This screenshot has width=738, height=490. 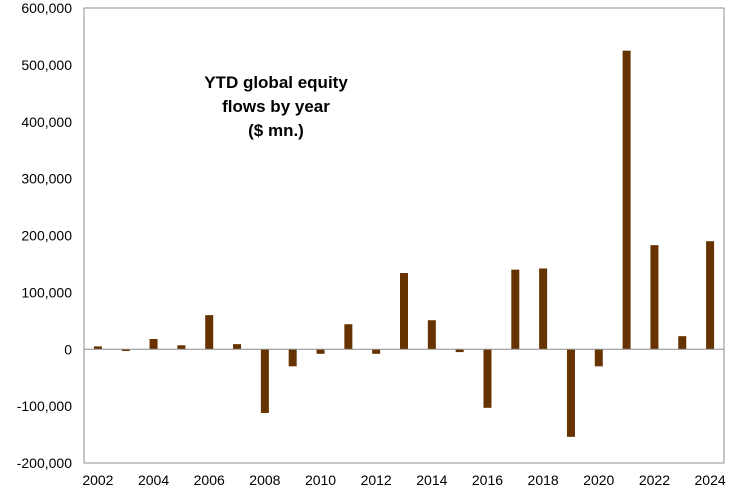 What do you see at coordinates (320, 351) in the screenshot?
I see `bar-2010` at bounding box center [320, 351].